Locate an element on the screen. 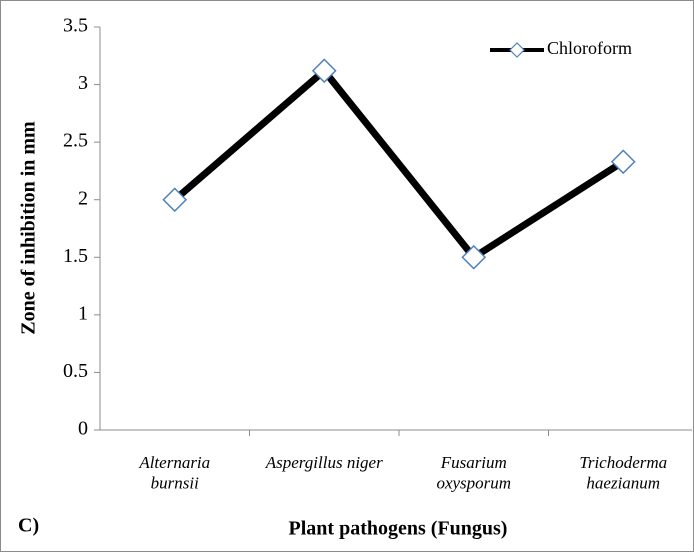  y-tick-label: 2.5 is located at coordinates (75, 141).